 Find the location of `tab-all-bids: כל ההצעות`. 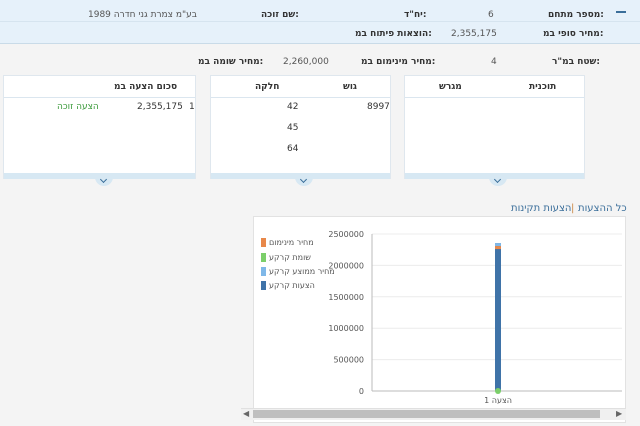

tab-all-bids: כל ההצעות is located at coordinates (602, 208).